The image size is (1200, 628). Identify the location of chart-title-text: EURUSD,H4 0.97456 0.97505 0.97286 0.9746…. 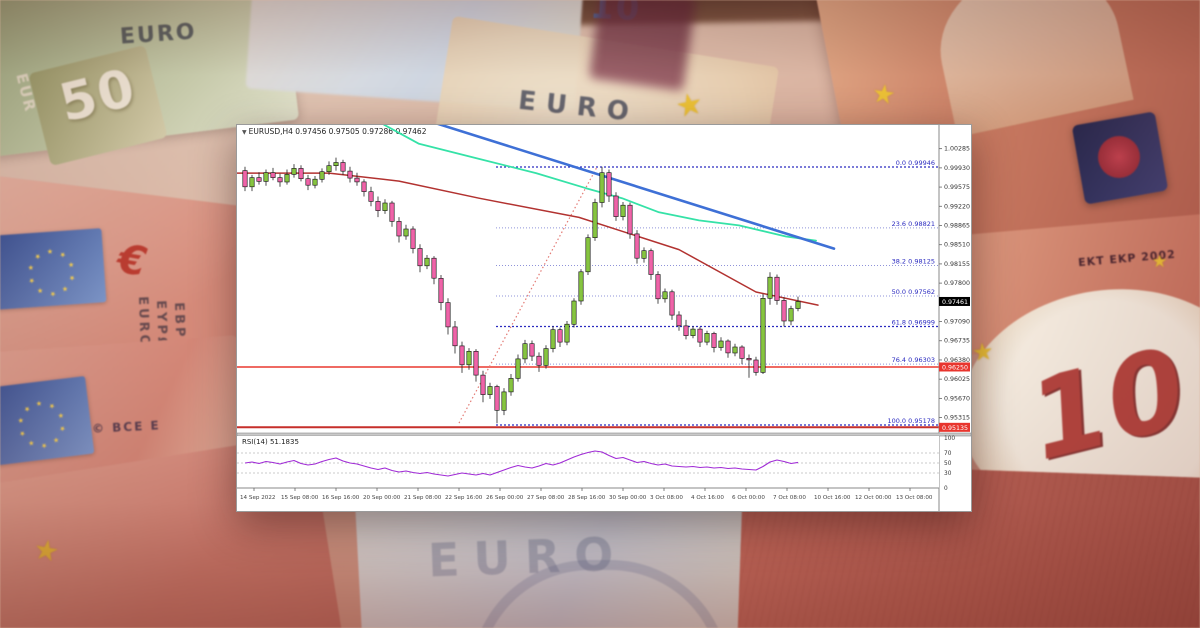
(337, 131).